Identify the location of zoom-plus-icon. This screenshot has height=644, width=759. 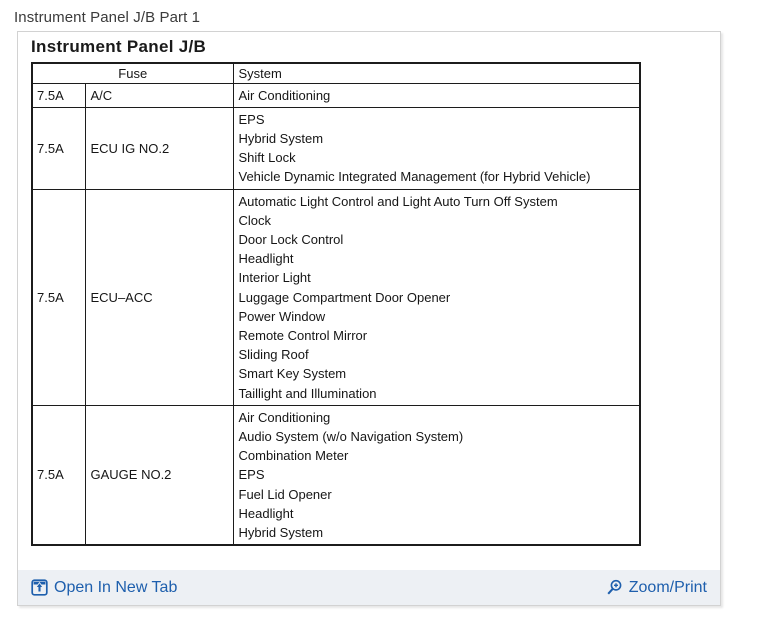
(614, 588).